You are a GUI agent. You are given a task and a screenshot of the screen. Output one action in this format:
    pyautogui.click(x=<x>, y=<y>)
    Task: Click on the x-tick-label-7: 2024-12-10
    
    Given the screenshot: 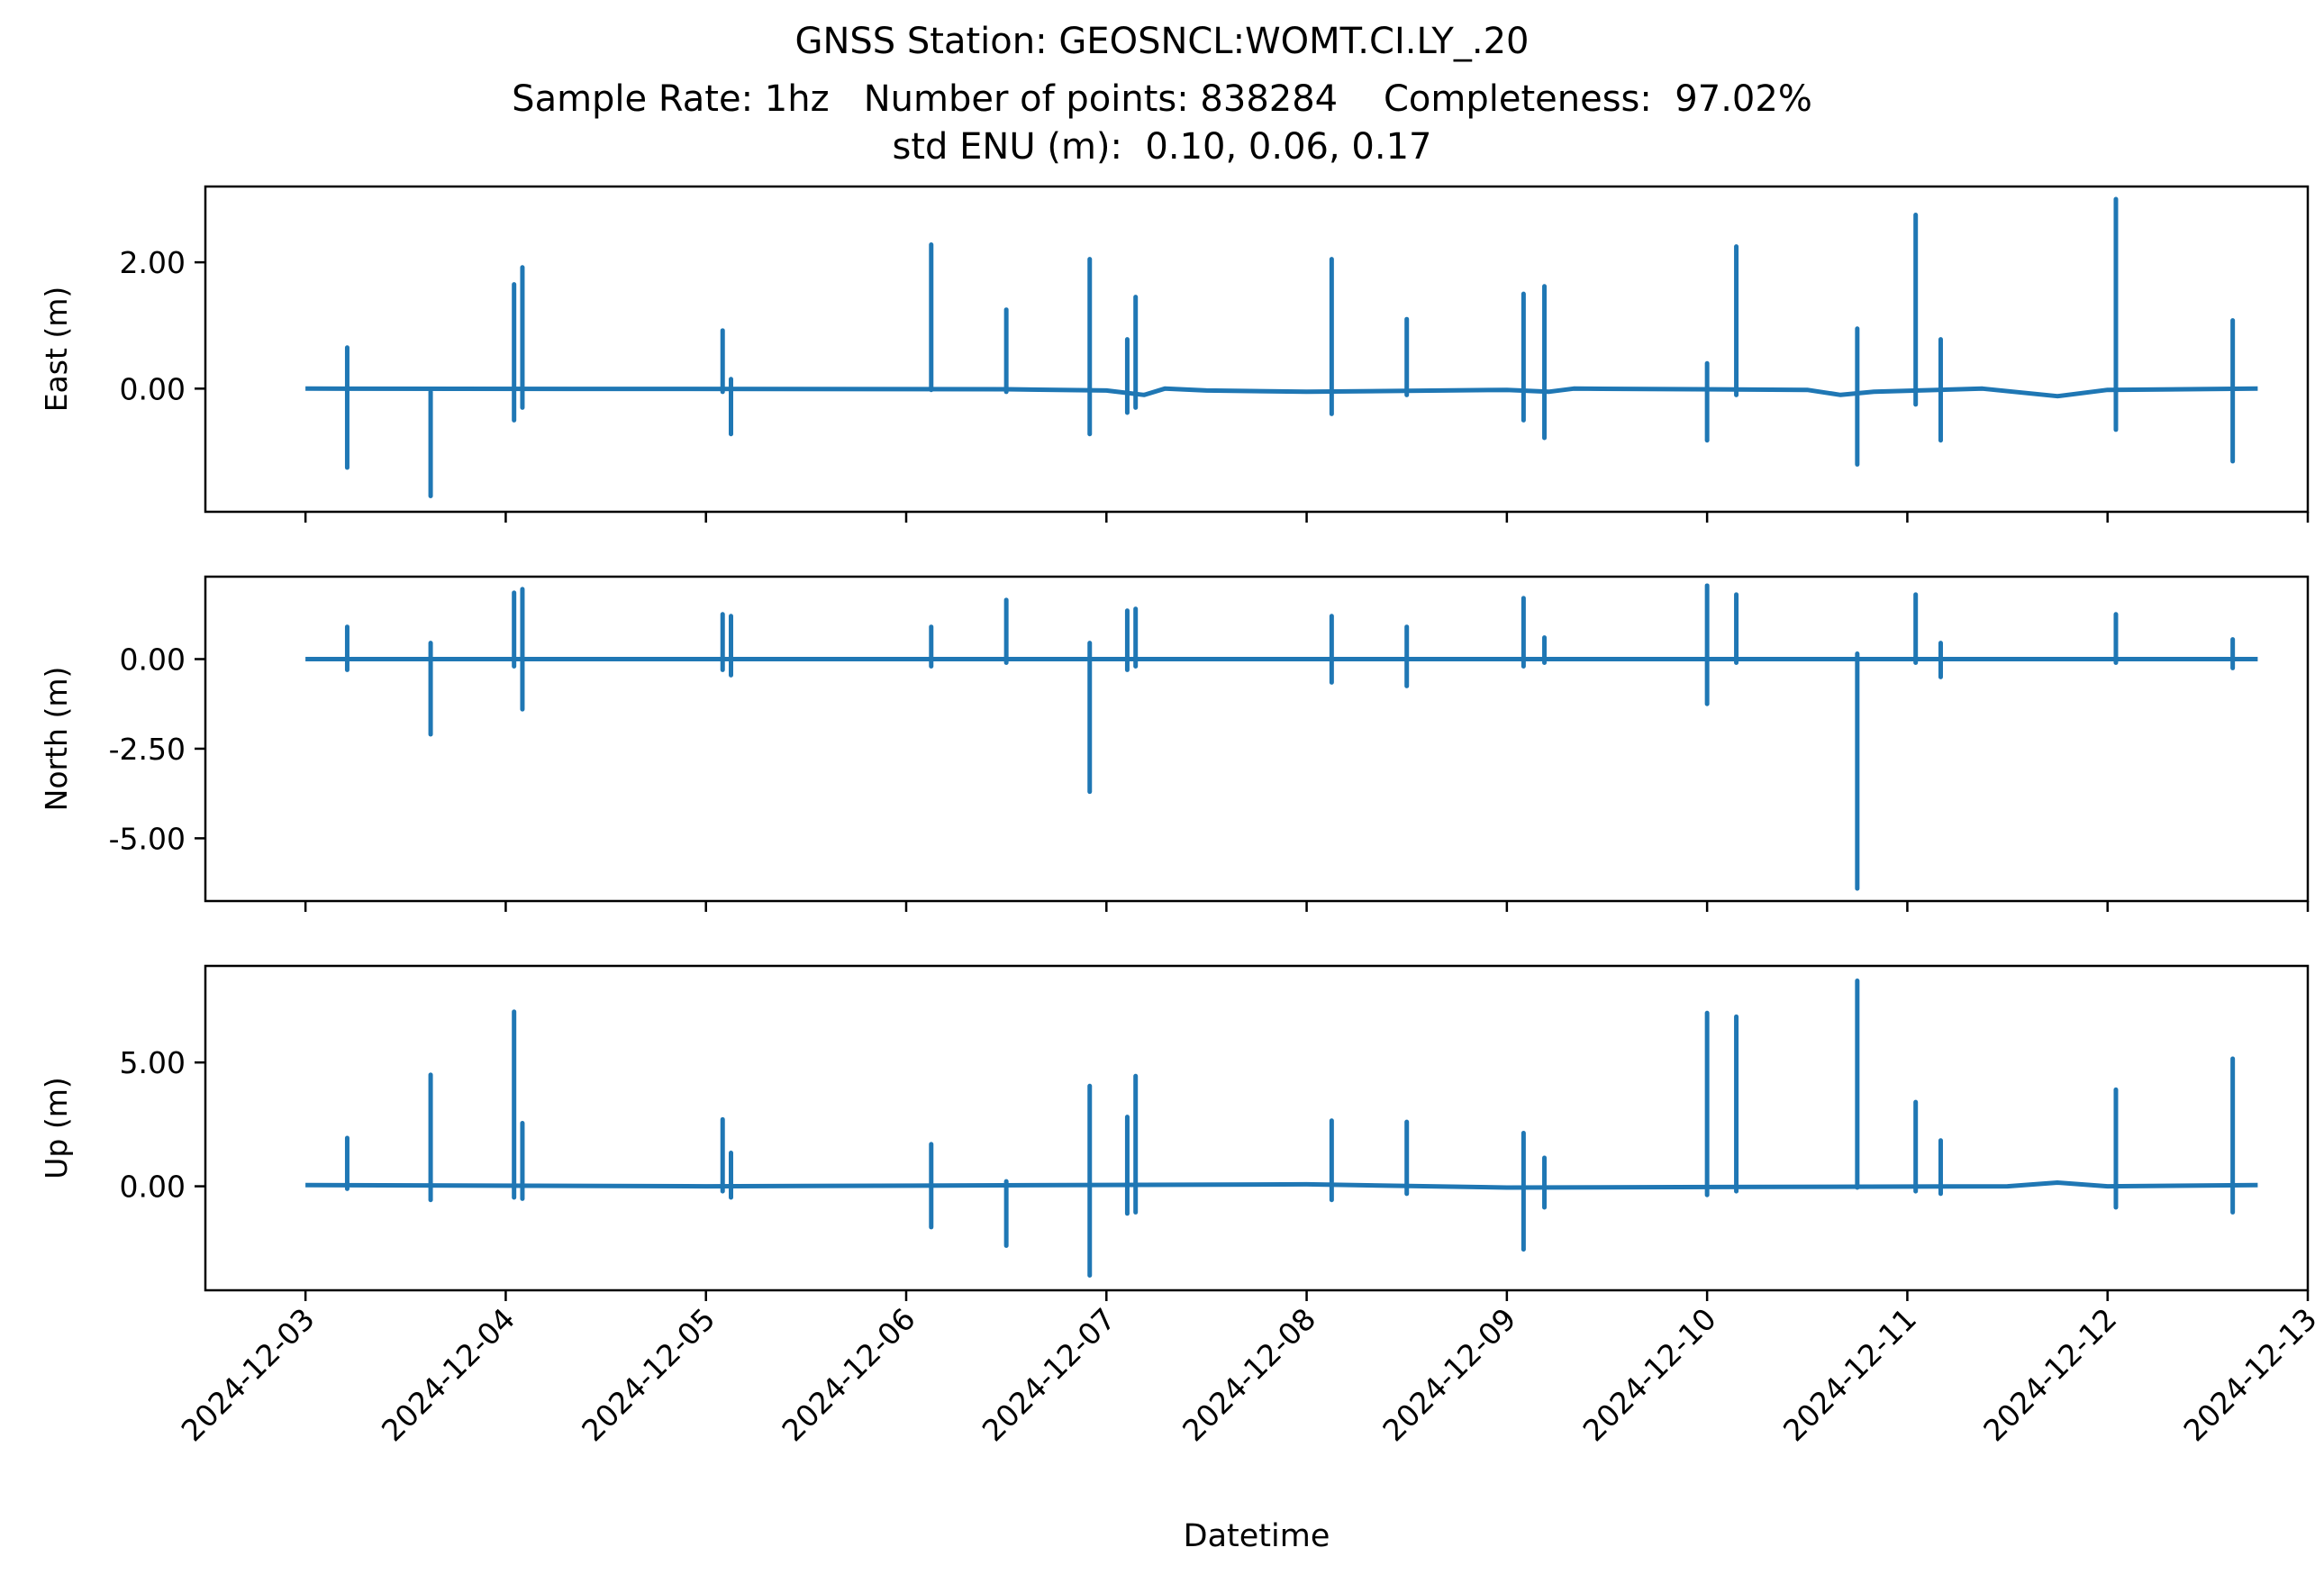 What is the action you would take?
    pyautogui.click(x=1650, y=1374)
    